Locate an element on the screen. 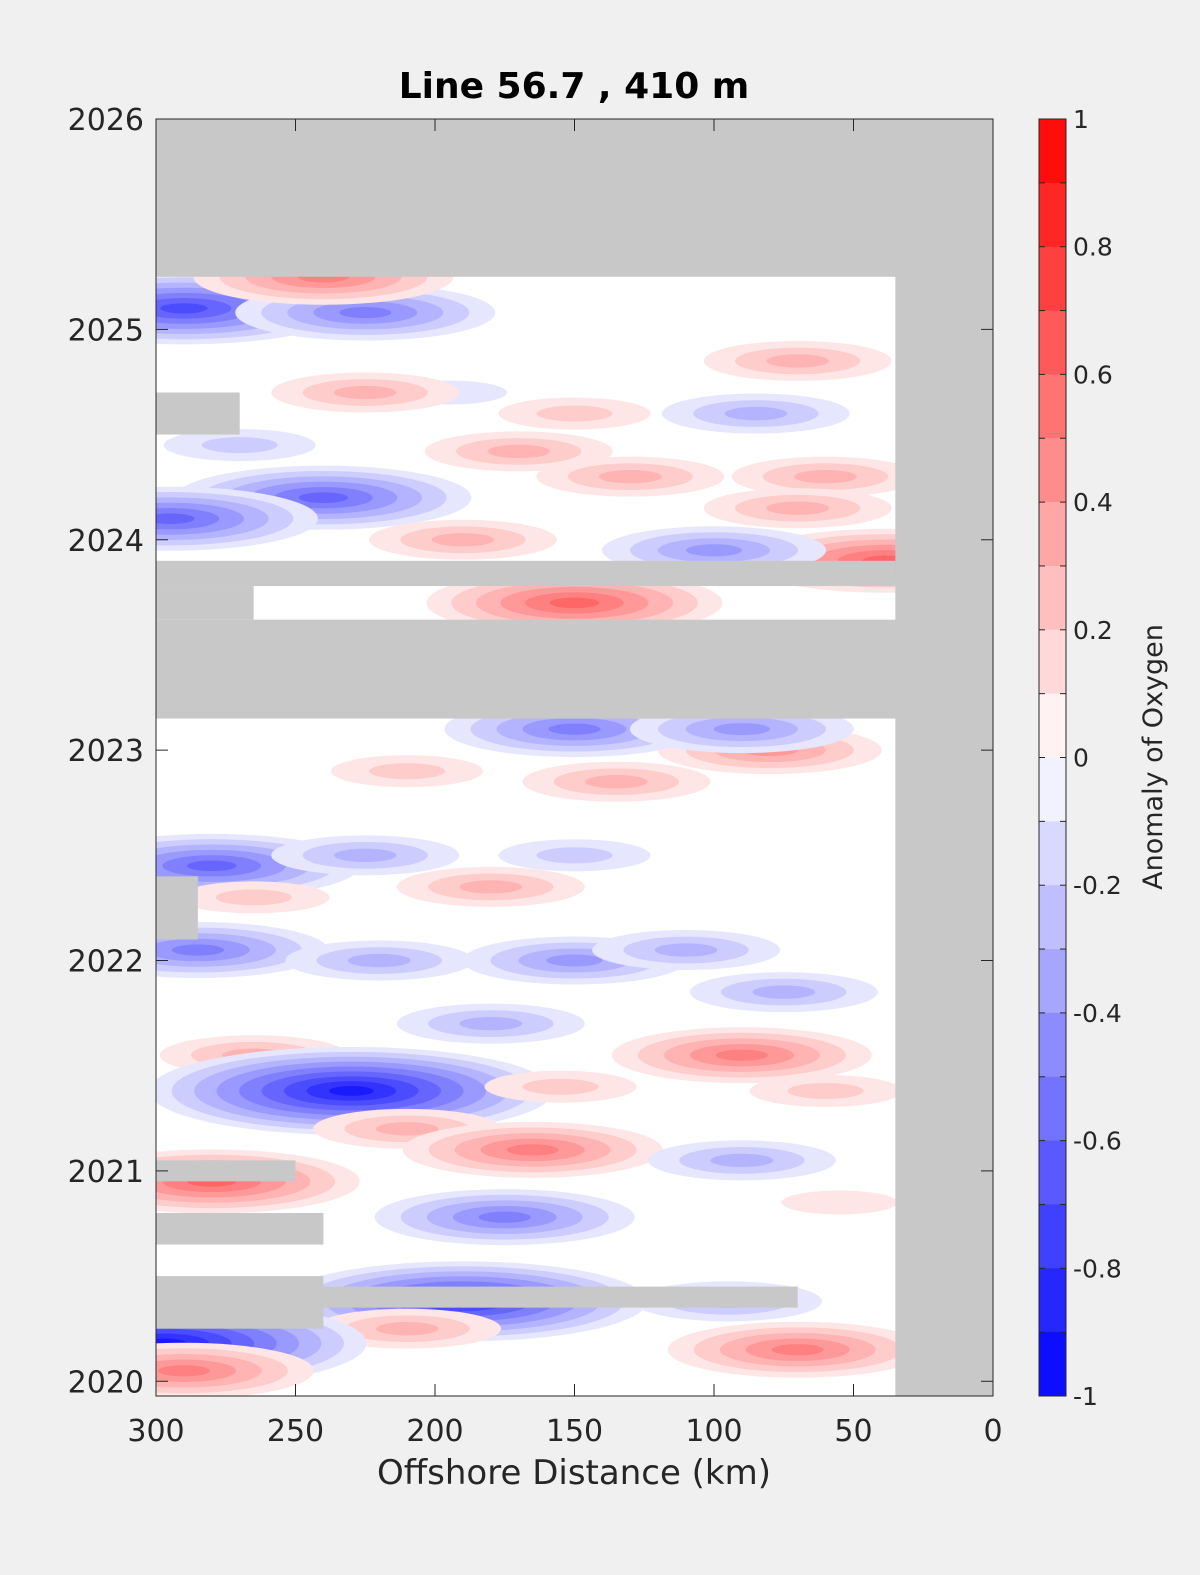  colorbar-label: Anomaly of Oxygen is located at coordinates (1153, 757).